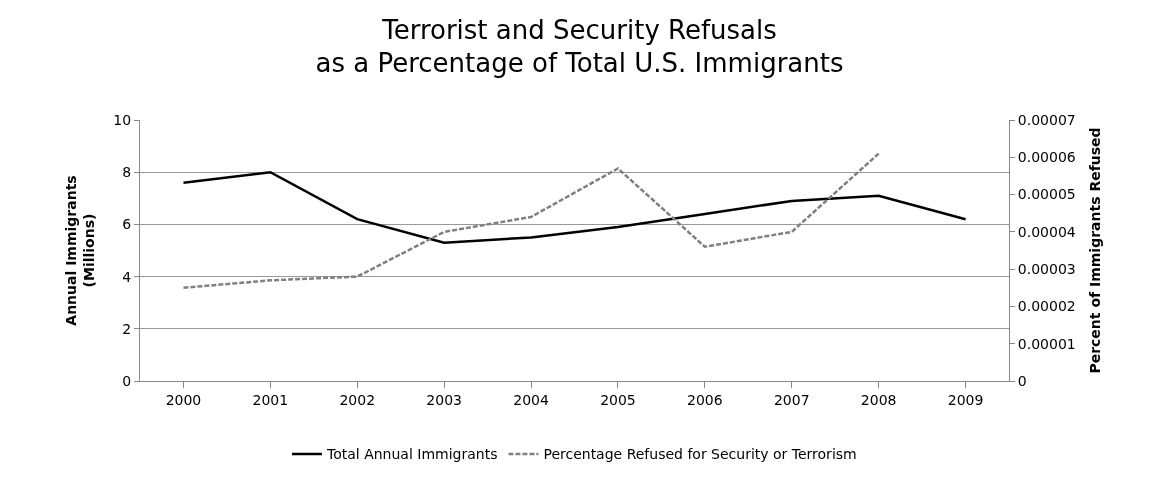  I want to click on line-series, so click(574, 207).